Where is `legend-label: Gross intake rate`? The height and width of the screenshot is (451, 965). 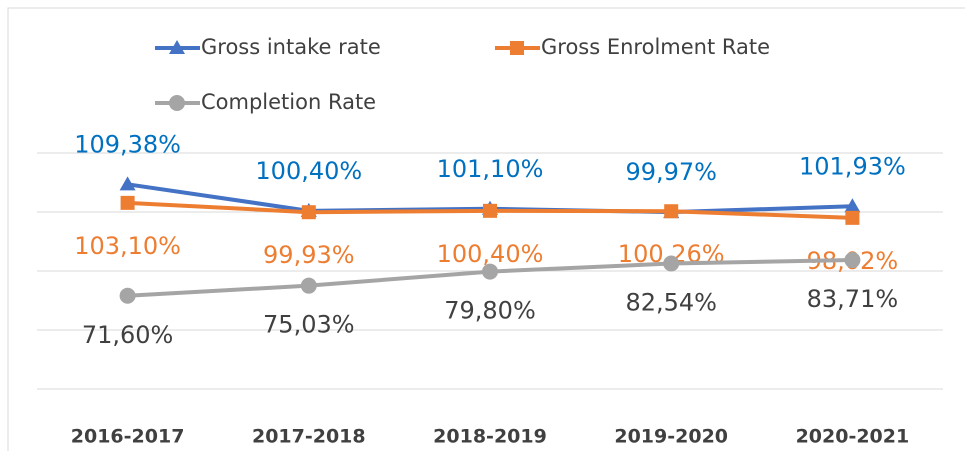
legend-label: Gross intake rate is located at coordinates (291, 47).